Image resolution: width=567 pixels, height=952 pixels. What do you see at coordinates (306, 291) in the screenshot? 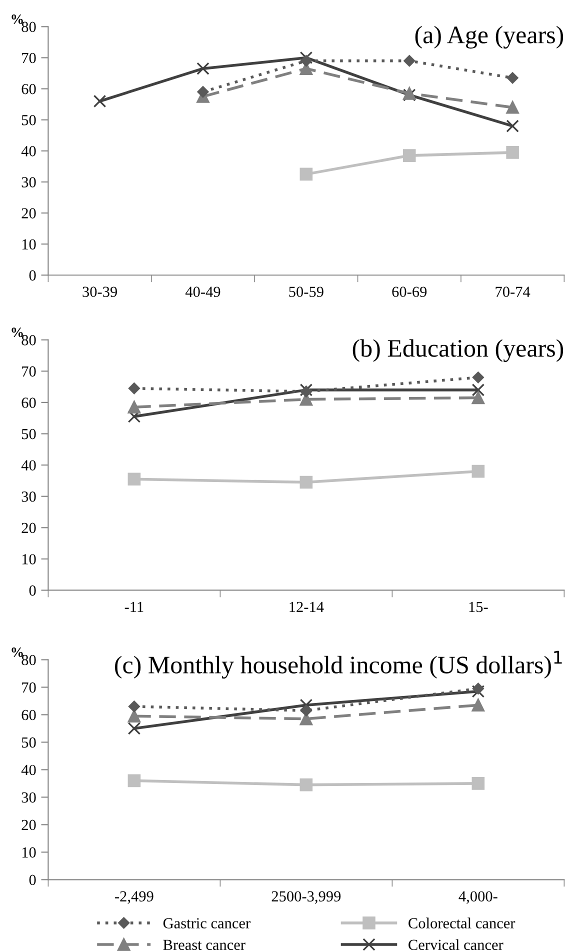
I see `x-tick-label: 50-59` at bounding box center [306, 291].